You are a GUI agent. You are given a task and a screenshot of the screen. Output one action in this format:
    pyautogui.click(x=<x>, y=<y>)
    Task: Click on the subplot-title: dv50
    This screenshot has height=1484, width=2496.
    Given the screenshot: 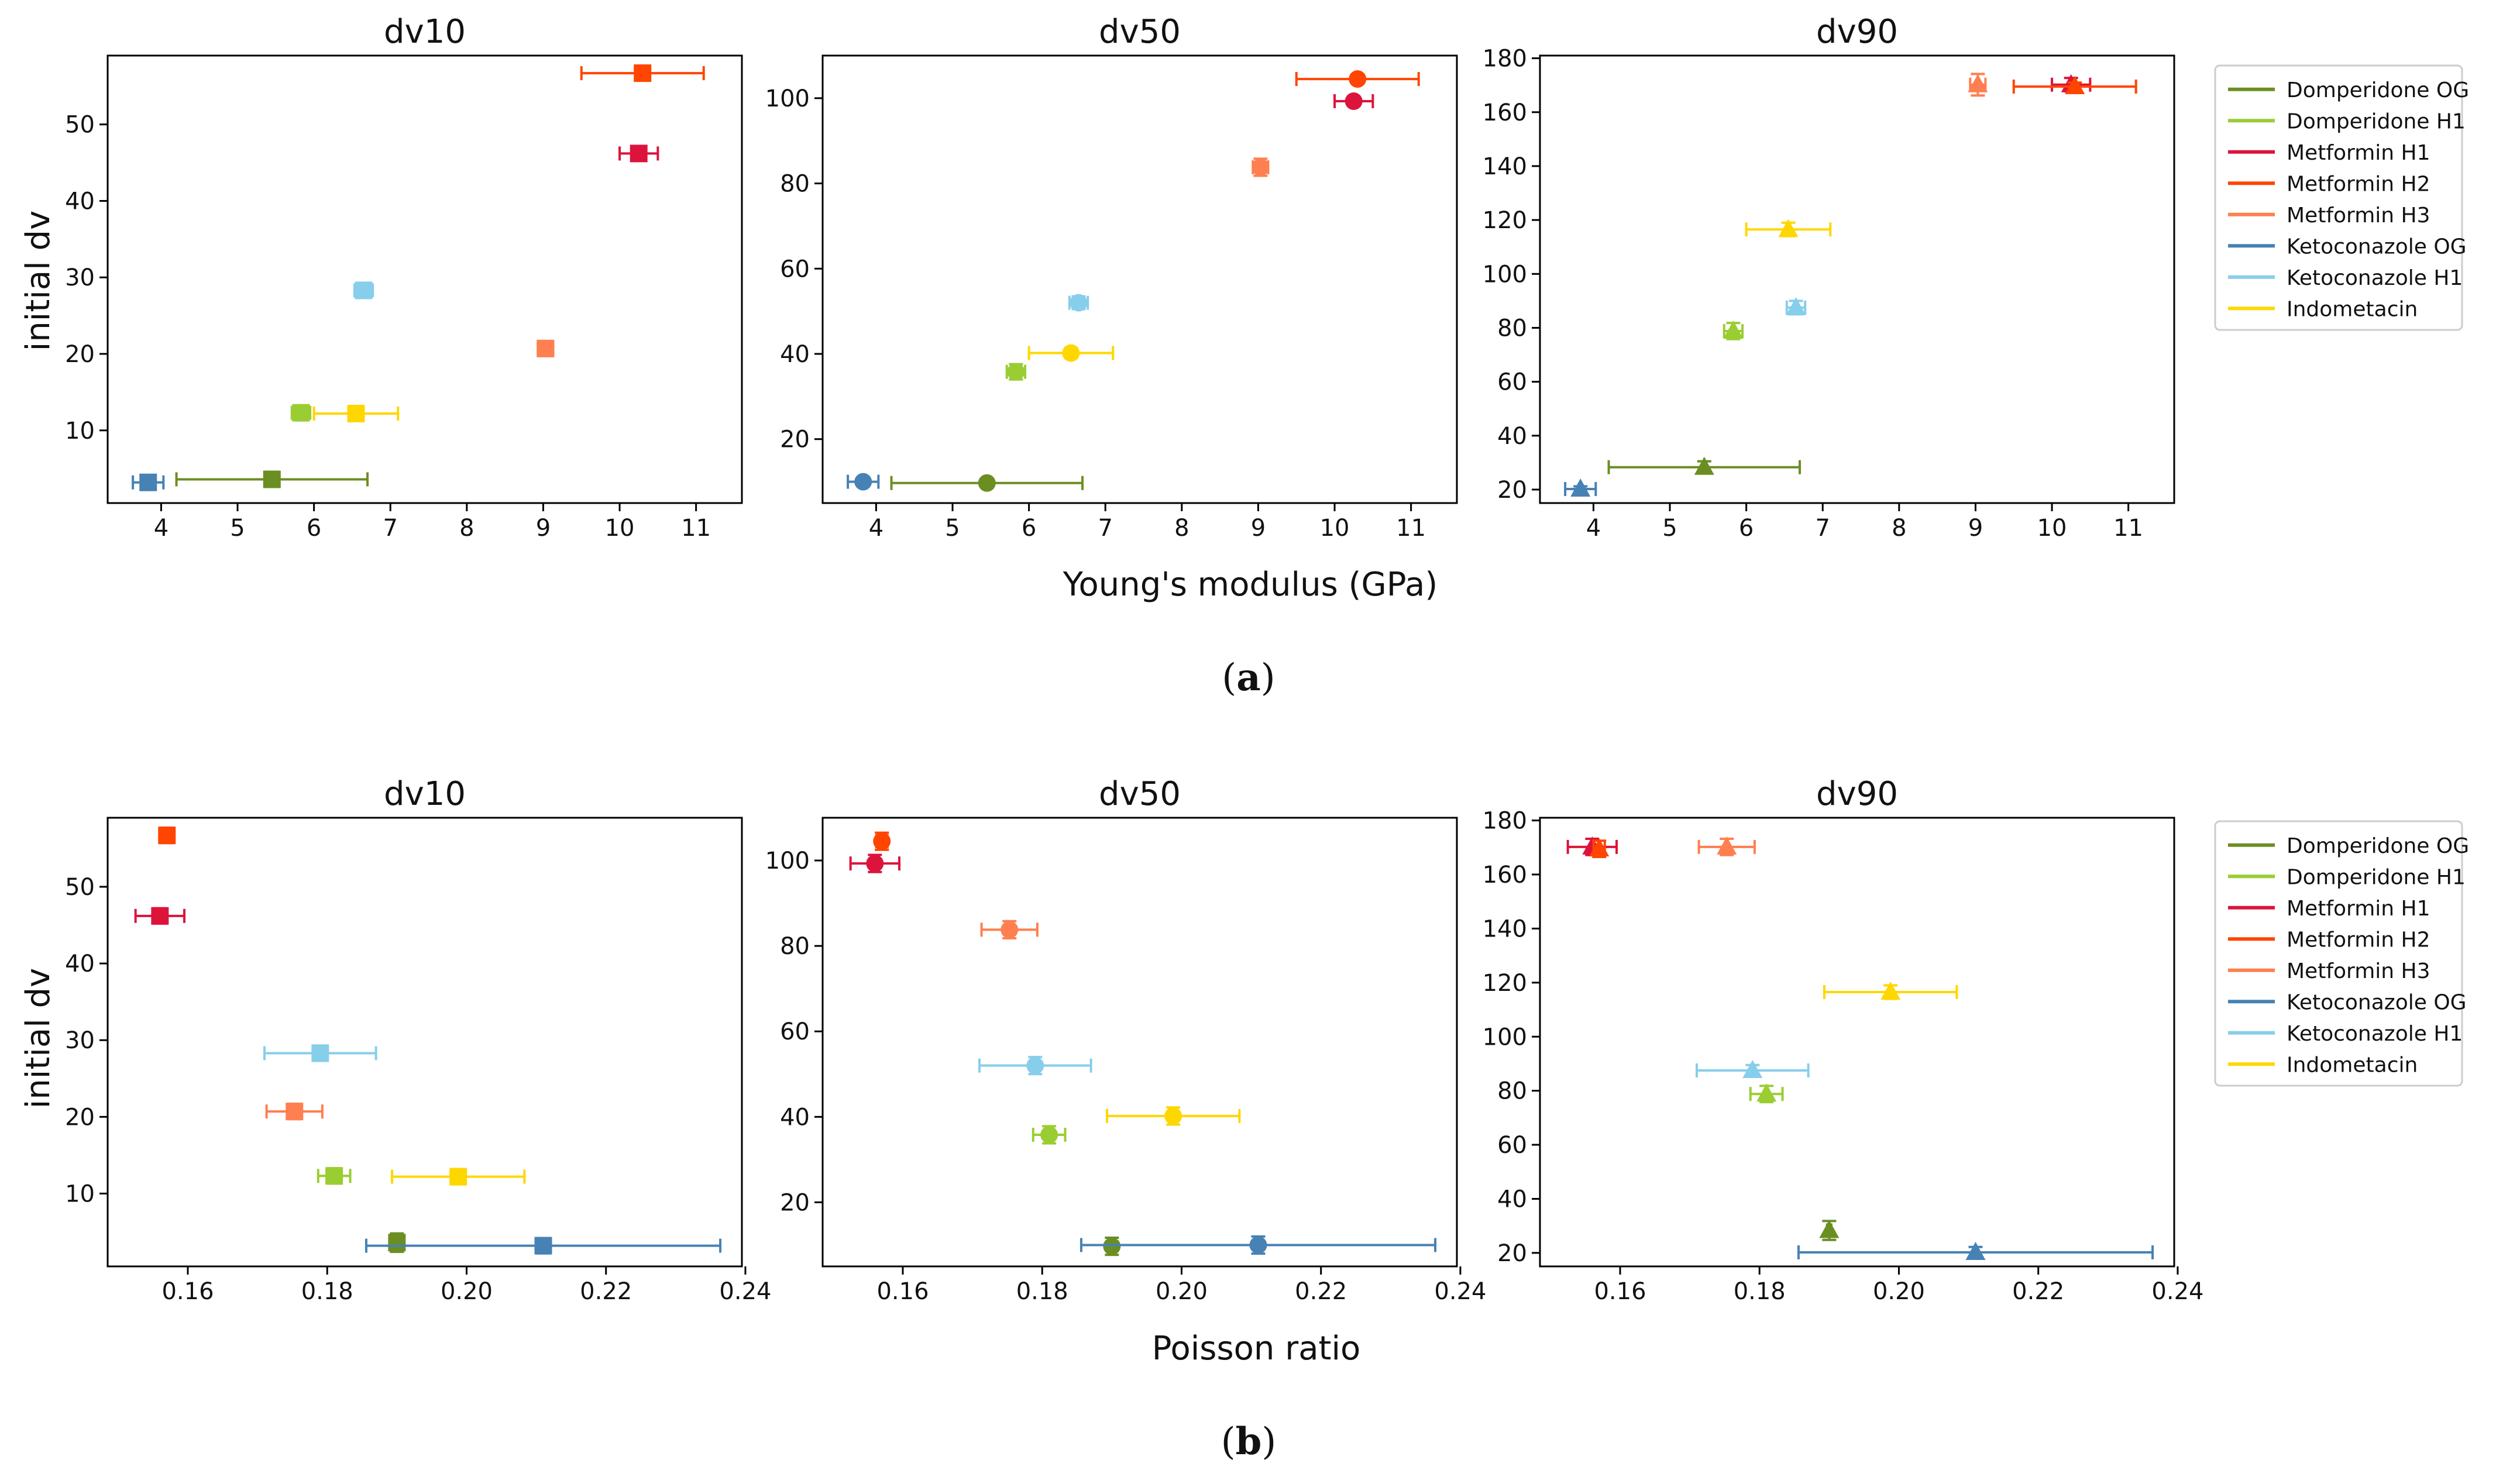 What is the action you would take?
    pyautogui.click(x=1140, y=32)
    